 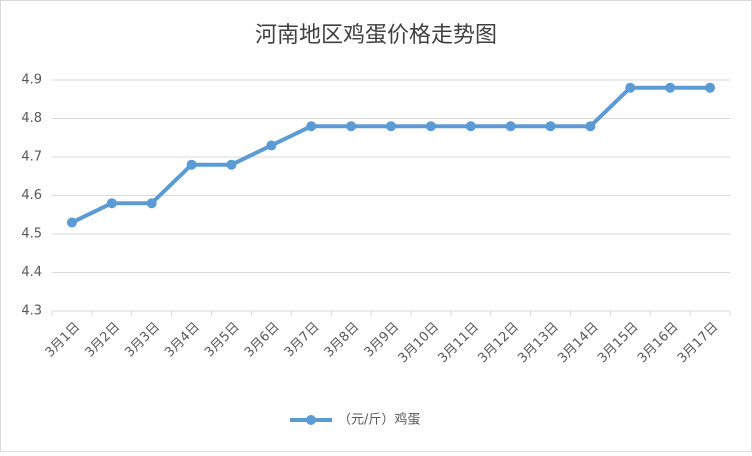 I want to click on y-tick-label: 4.3, so click(x=31, y=311).